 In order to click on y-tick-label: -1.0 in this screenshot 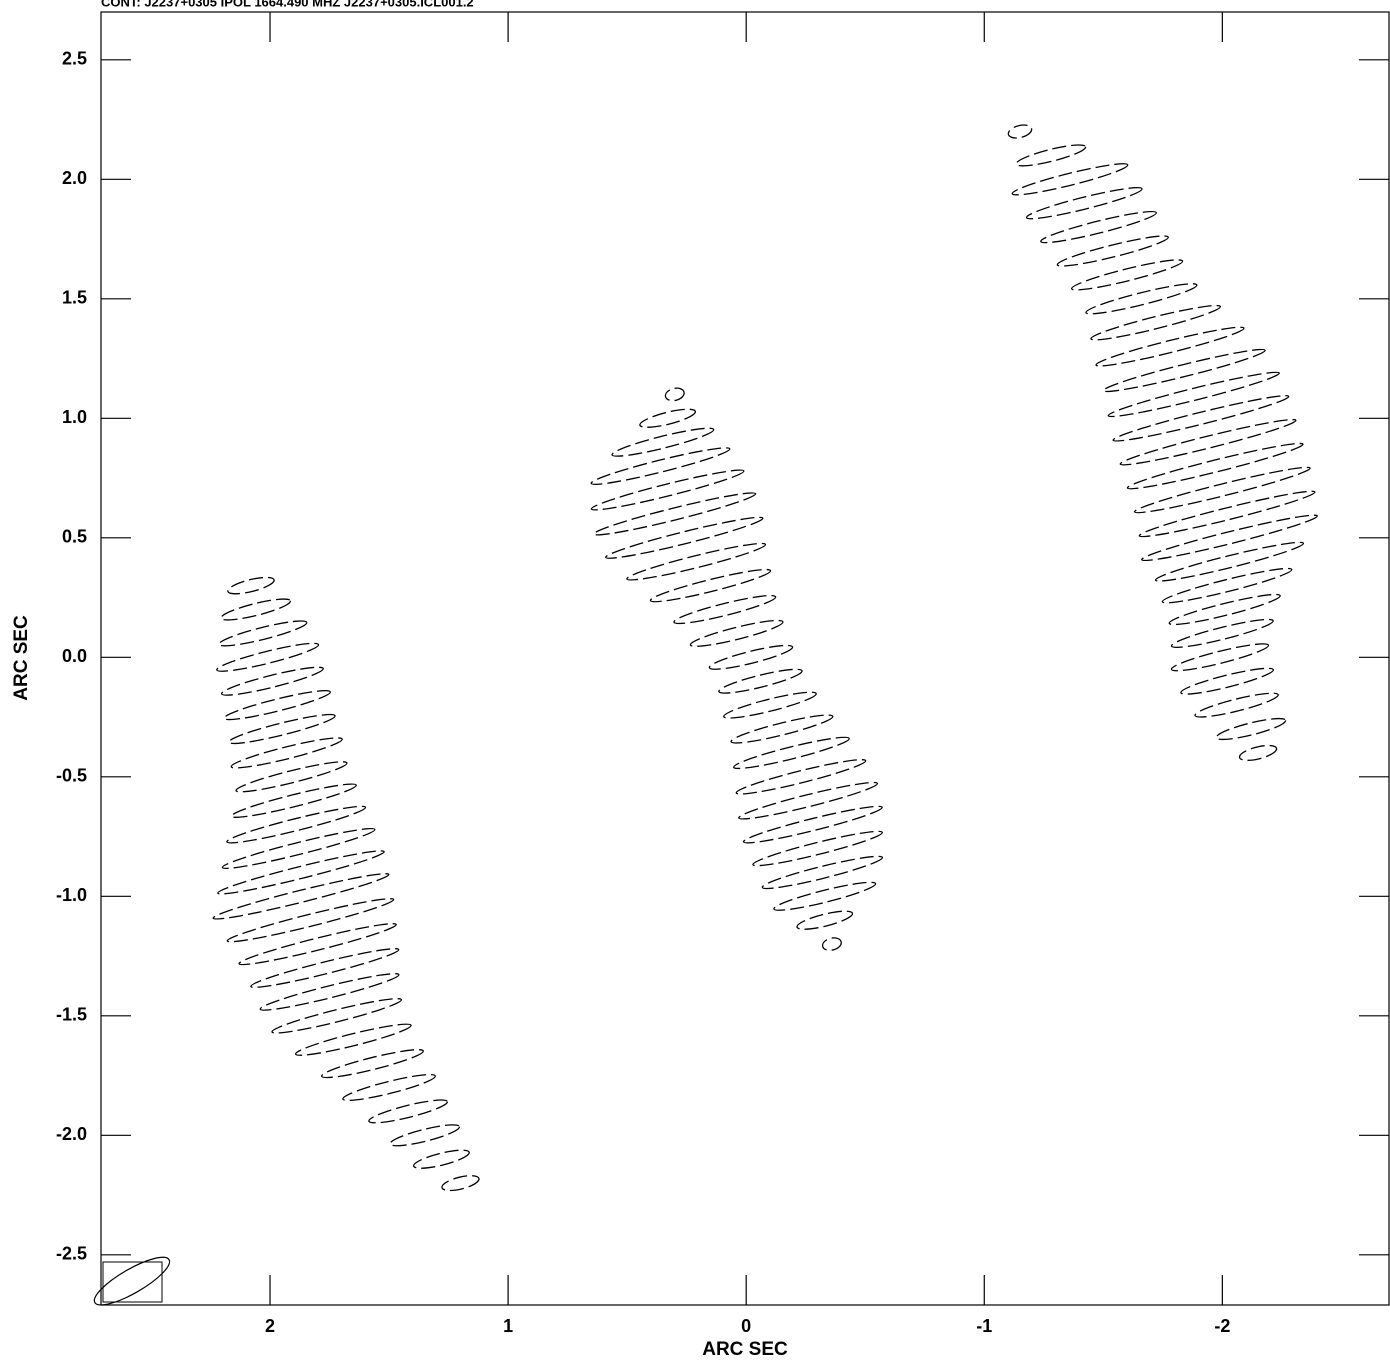, I will do `click(71, 895)`.